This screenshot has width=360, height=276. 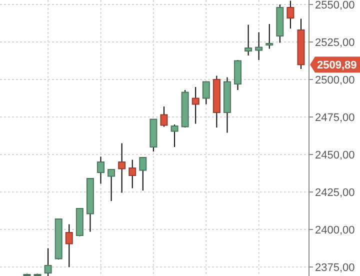 I want to click on y-tick-label: 2525,00, so click(x=335, y=42).